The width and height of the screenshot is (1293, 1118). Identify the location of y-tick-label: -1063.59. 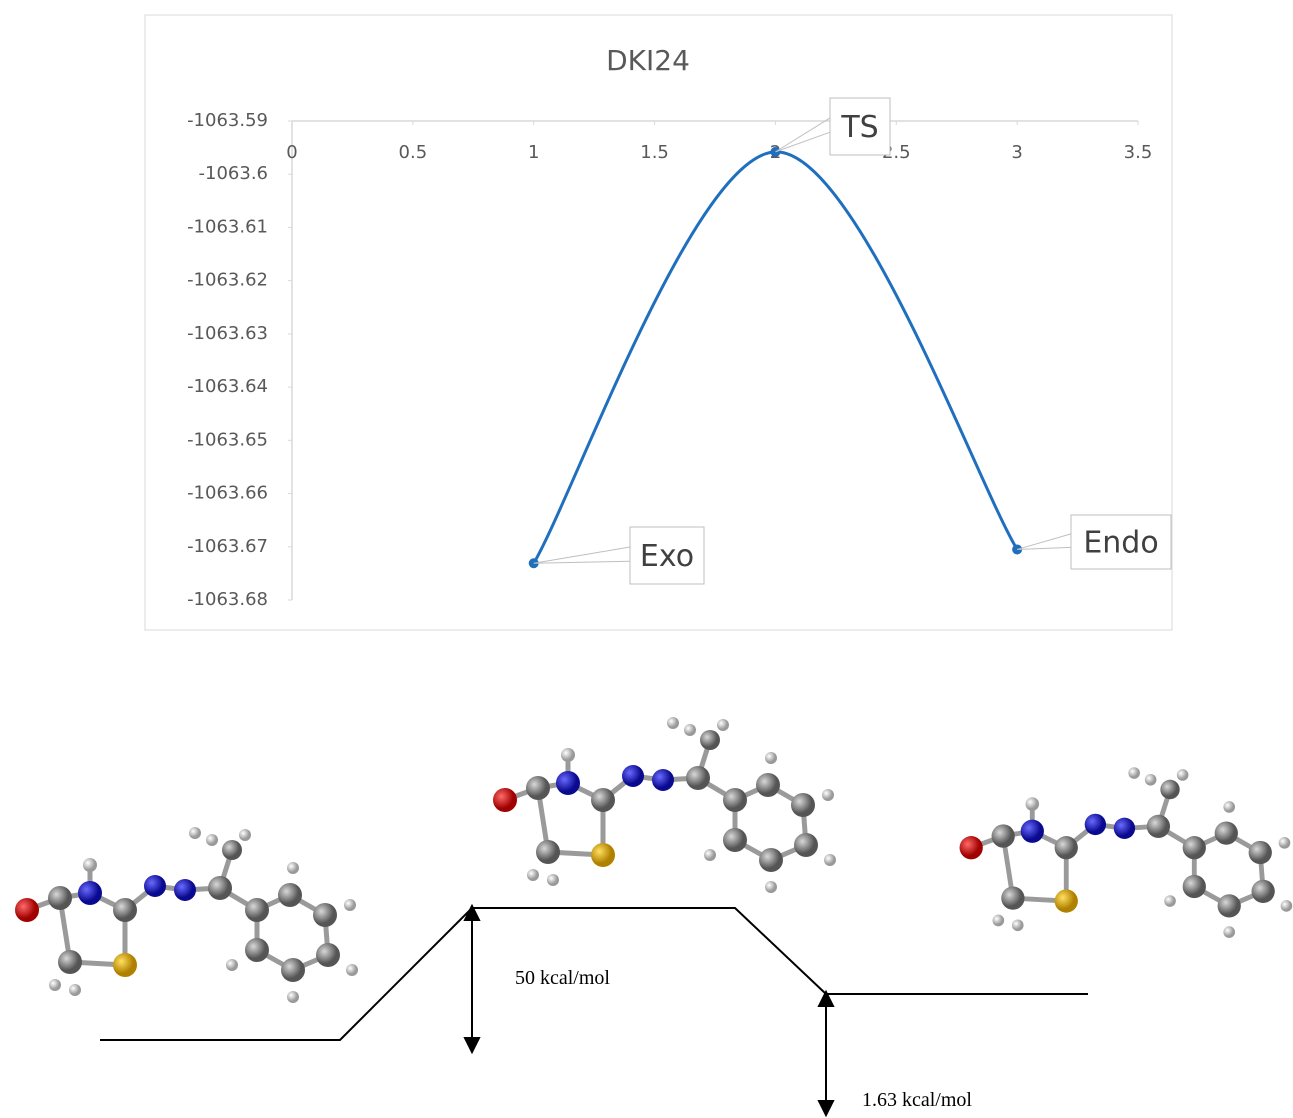
(227, 120).